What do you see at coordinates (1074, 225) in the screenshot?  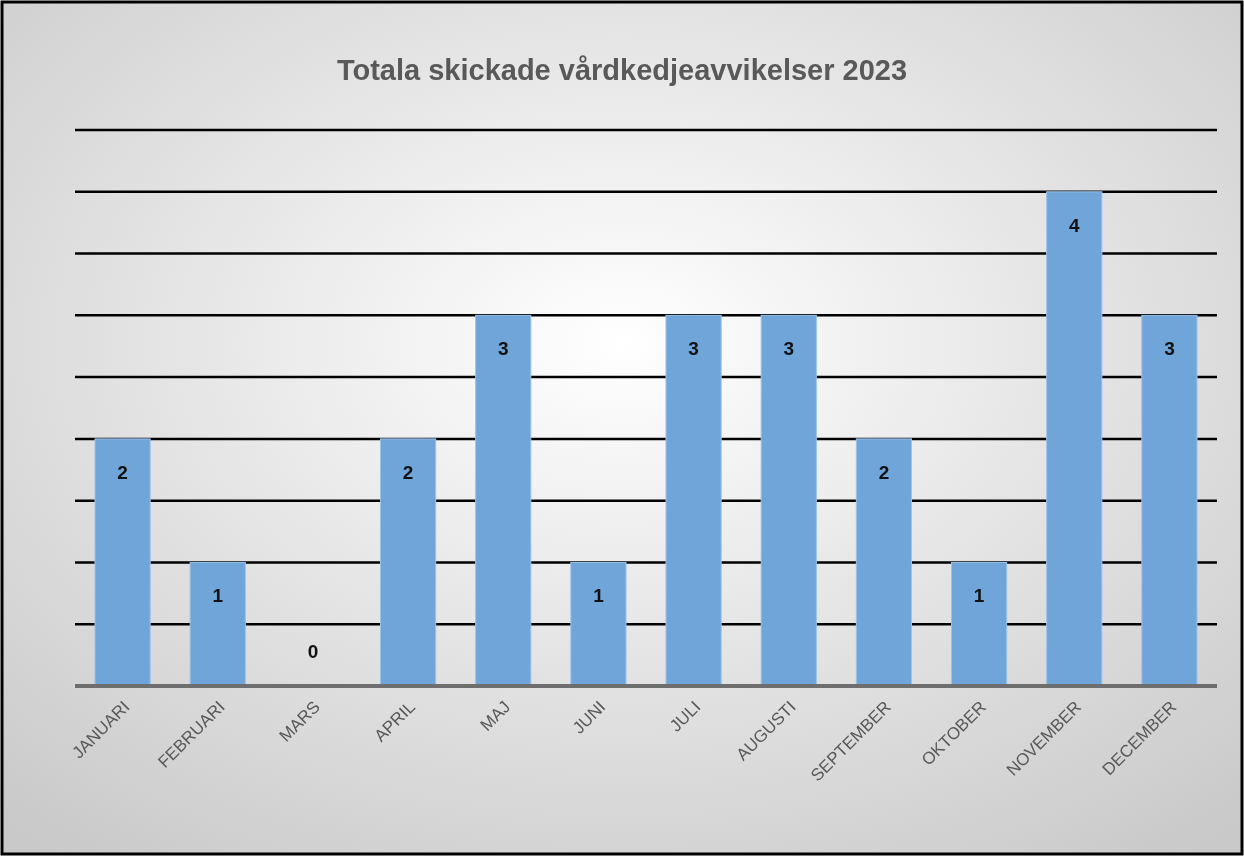 I see `data-label: 4` at bounding box center [1074, 225].